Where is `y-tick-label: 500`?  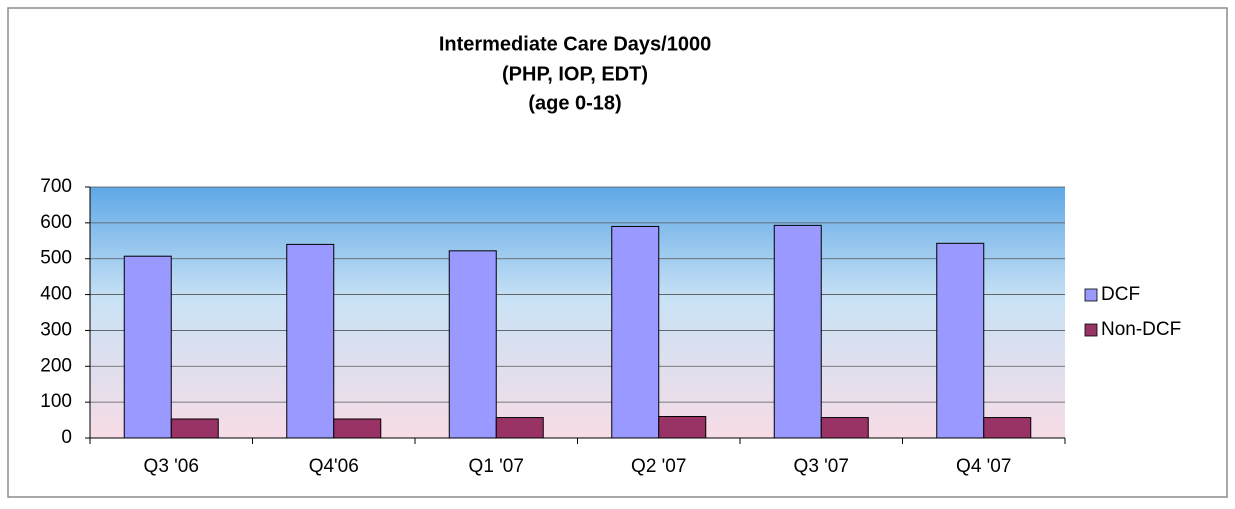 y-tick-label: 500 is located at coordinates (56, 258).